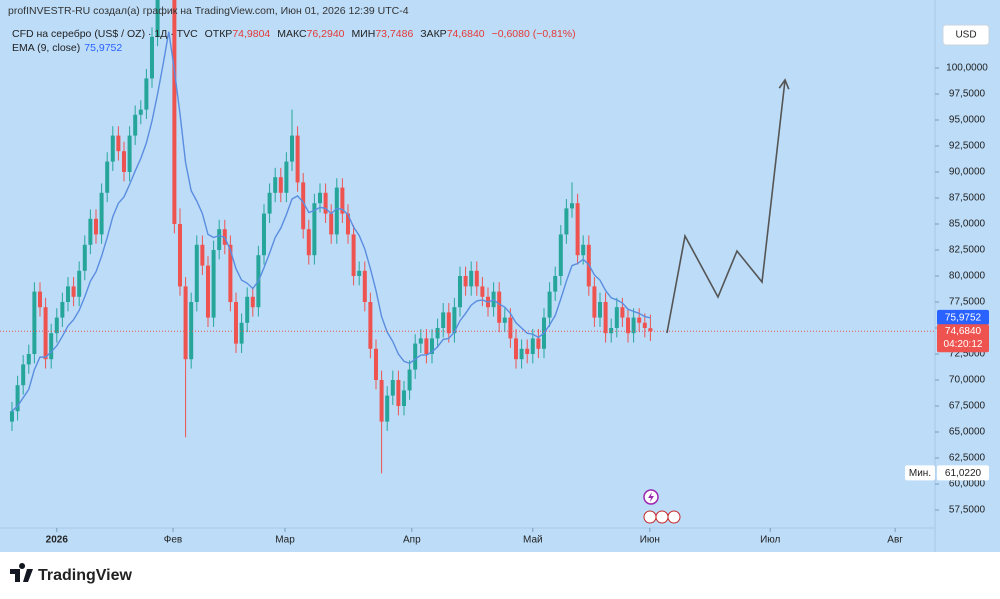  I want to click on ohlc-value: 73,7486, so click(394, 34).